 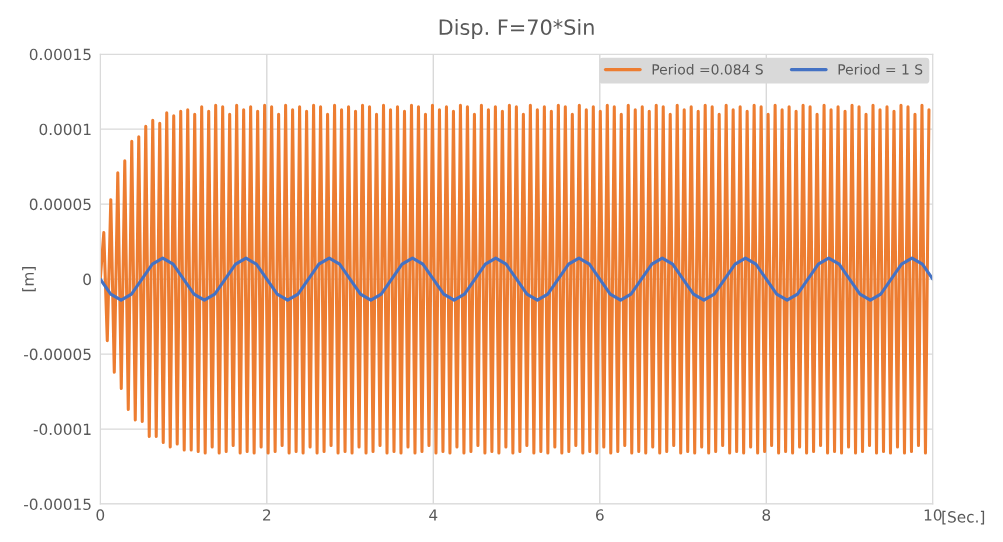 What do you see at coordinates (60, 54) in the screenshot?
I see `y-tick-label: 0.00015` at bounding box center [60, 54].